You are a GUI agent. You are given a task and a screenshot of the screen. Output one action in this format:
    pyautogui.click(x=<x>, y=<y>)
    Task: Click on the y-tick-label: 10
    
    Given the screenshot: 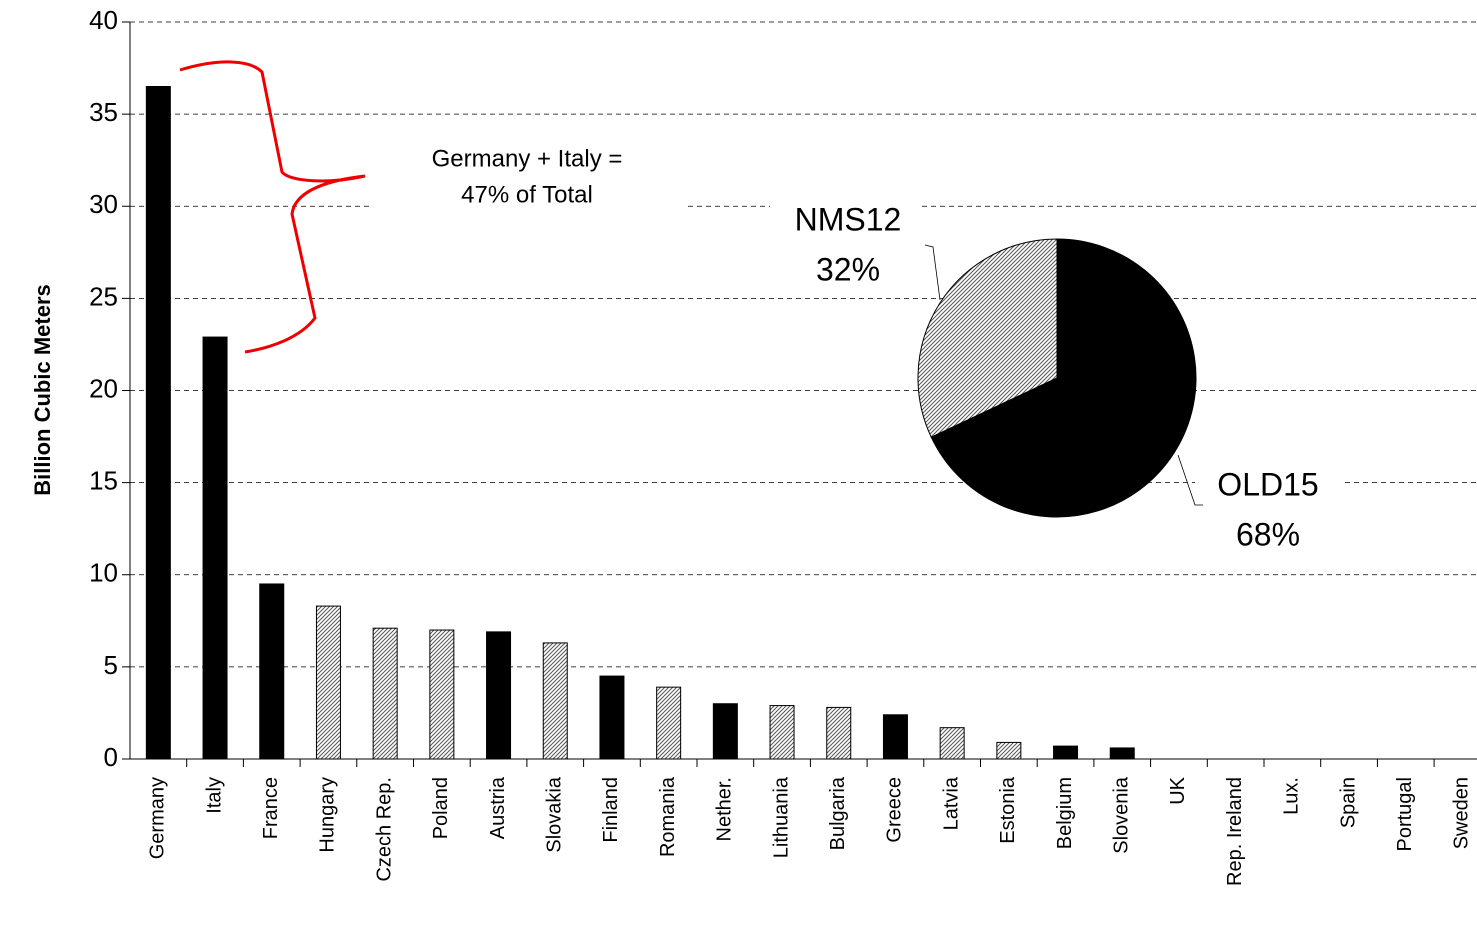 What is the action you would take?
    pyautogui.click(x=103, y=573)
    